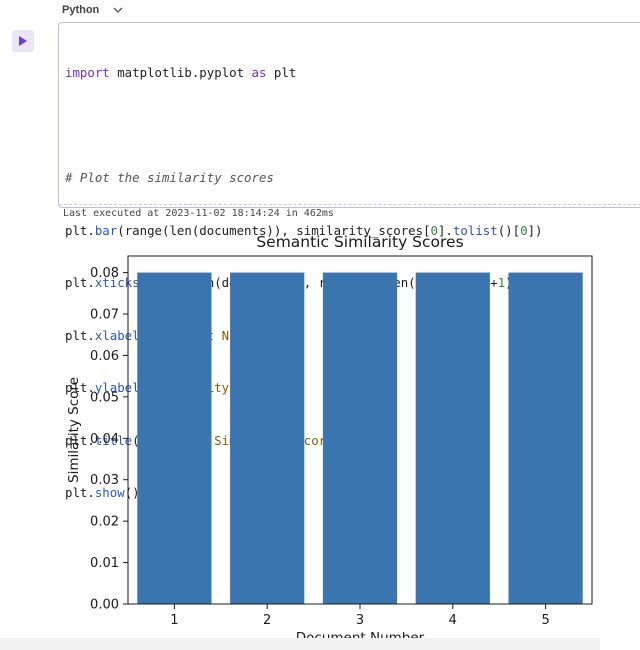 This screenshot has height=650, width=640. I want to click on execution-divider, so click(349, 204).